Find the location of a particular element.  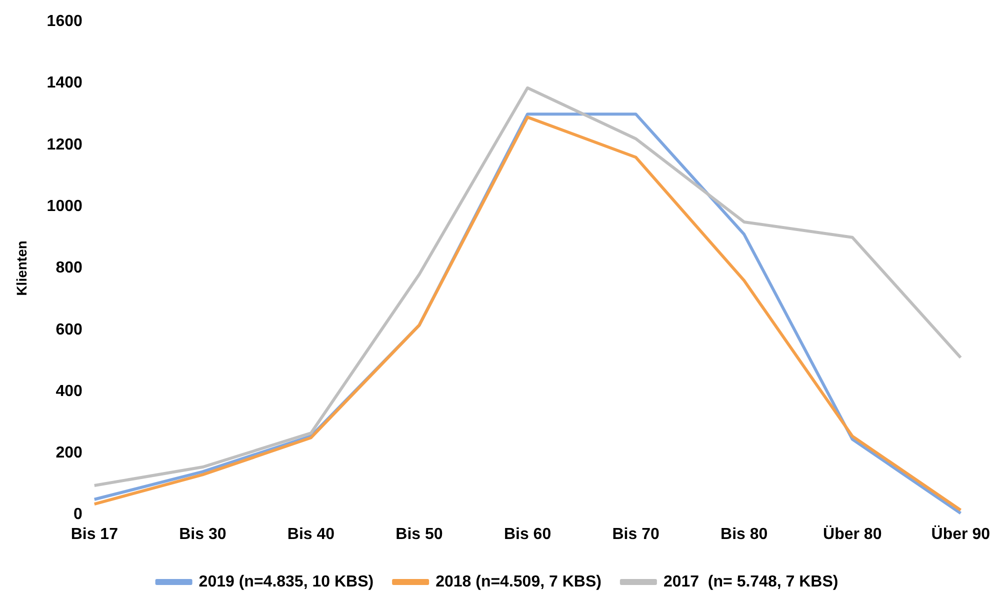

x-tick-label: Bis 70 is located at coordinates (636, 534).